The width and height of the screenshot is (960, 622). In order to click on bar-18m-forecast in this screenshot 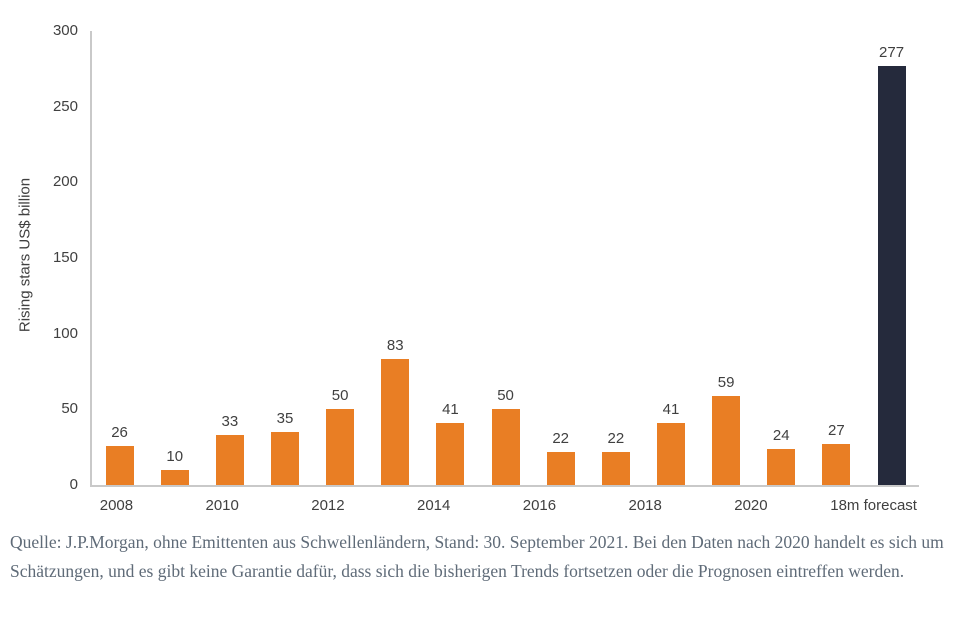, I will do `click(891, 275)`.